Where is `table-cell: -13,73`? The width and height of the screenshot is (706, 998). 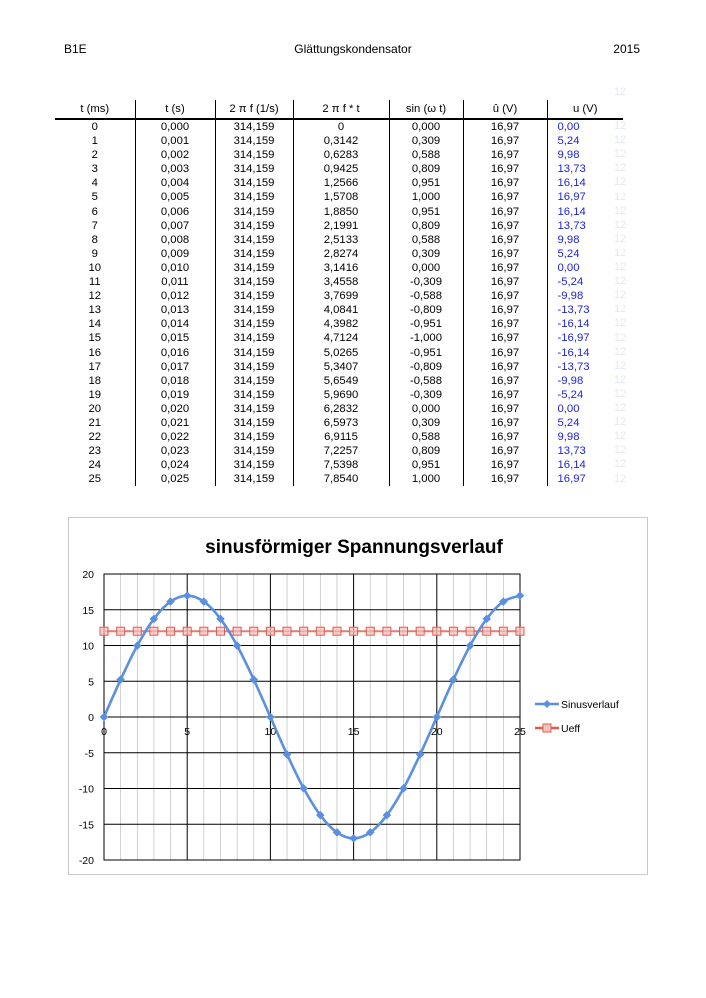
table-cell: -13,73 is located at coordinates (584, 310).